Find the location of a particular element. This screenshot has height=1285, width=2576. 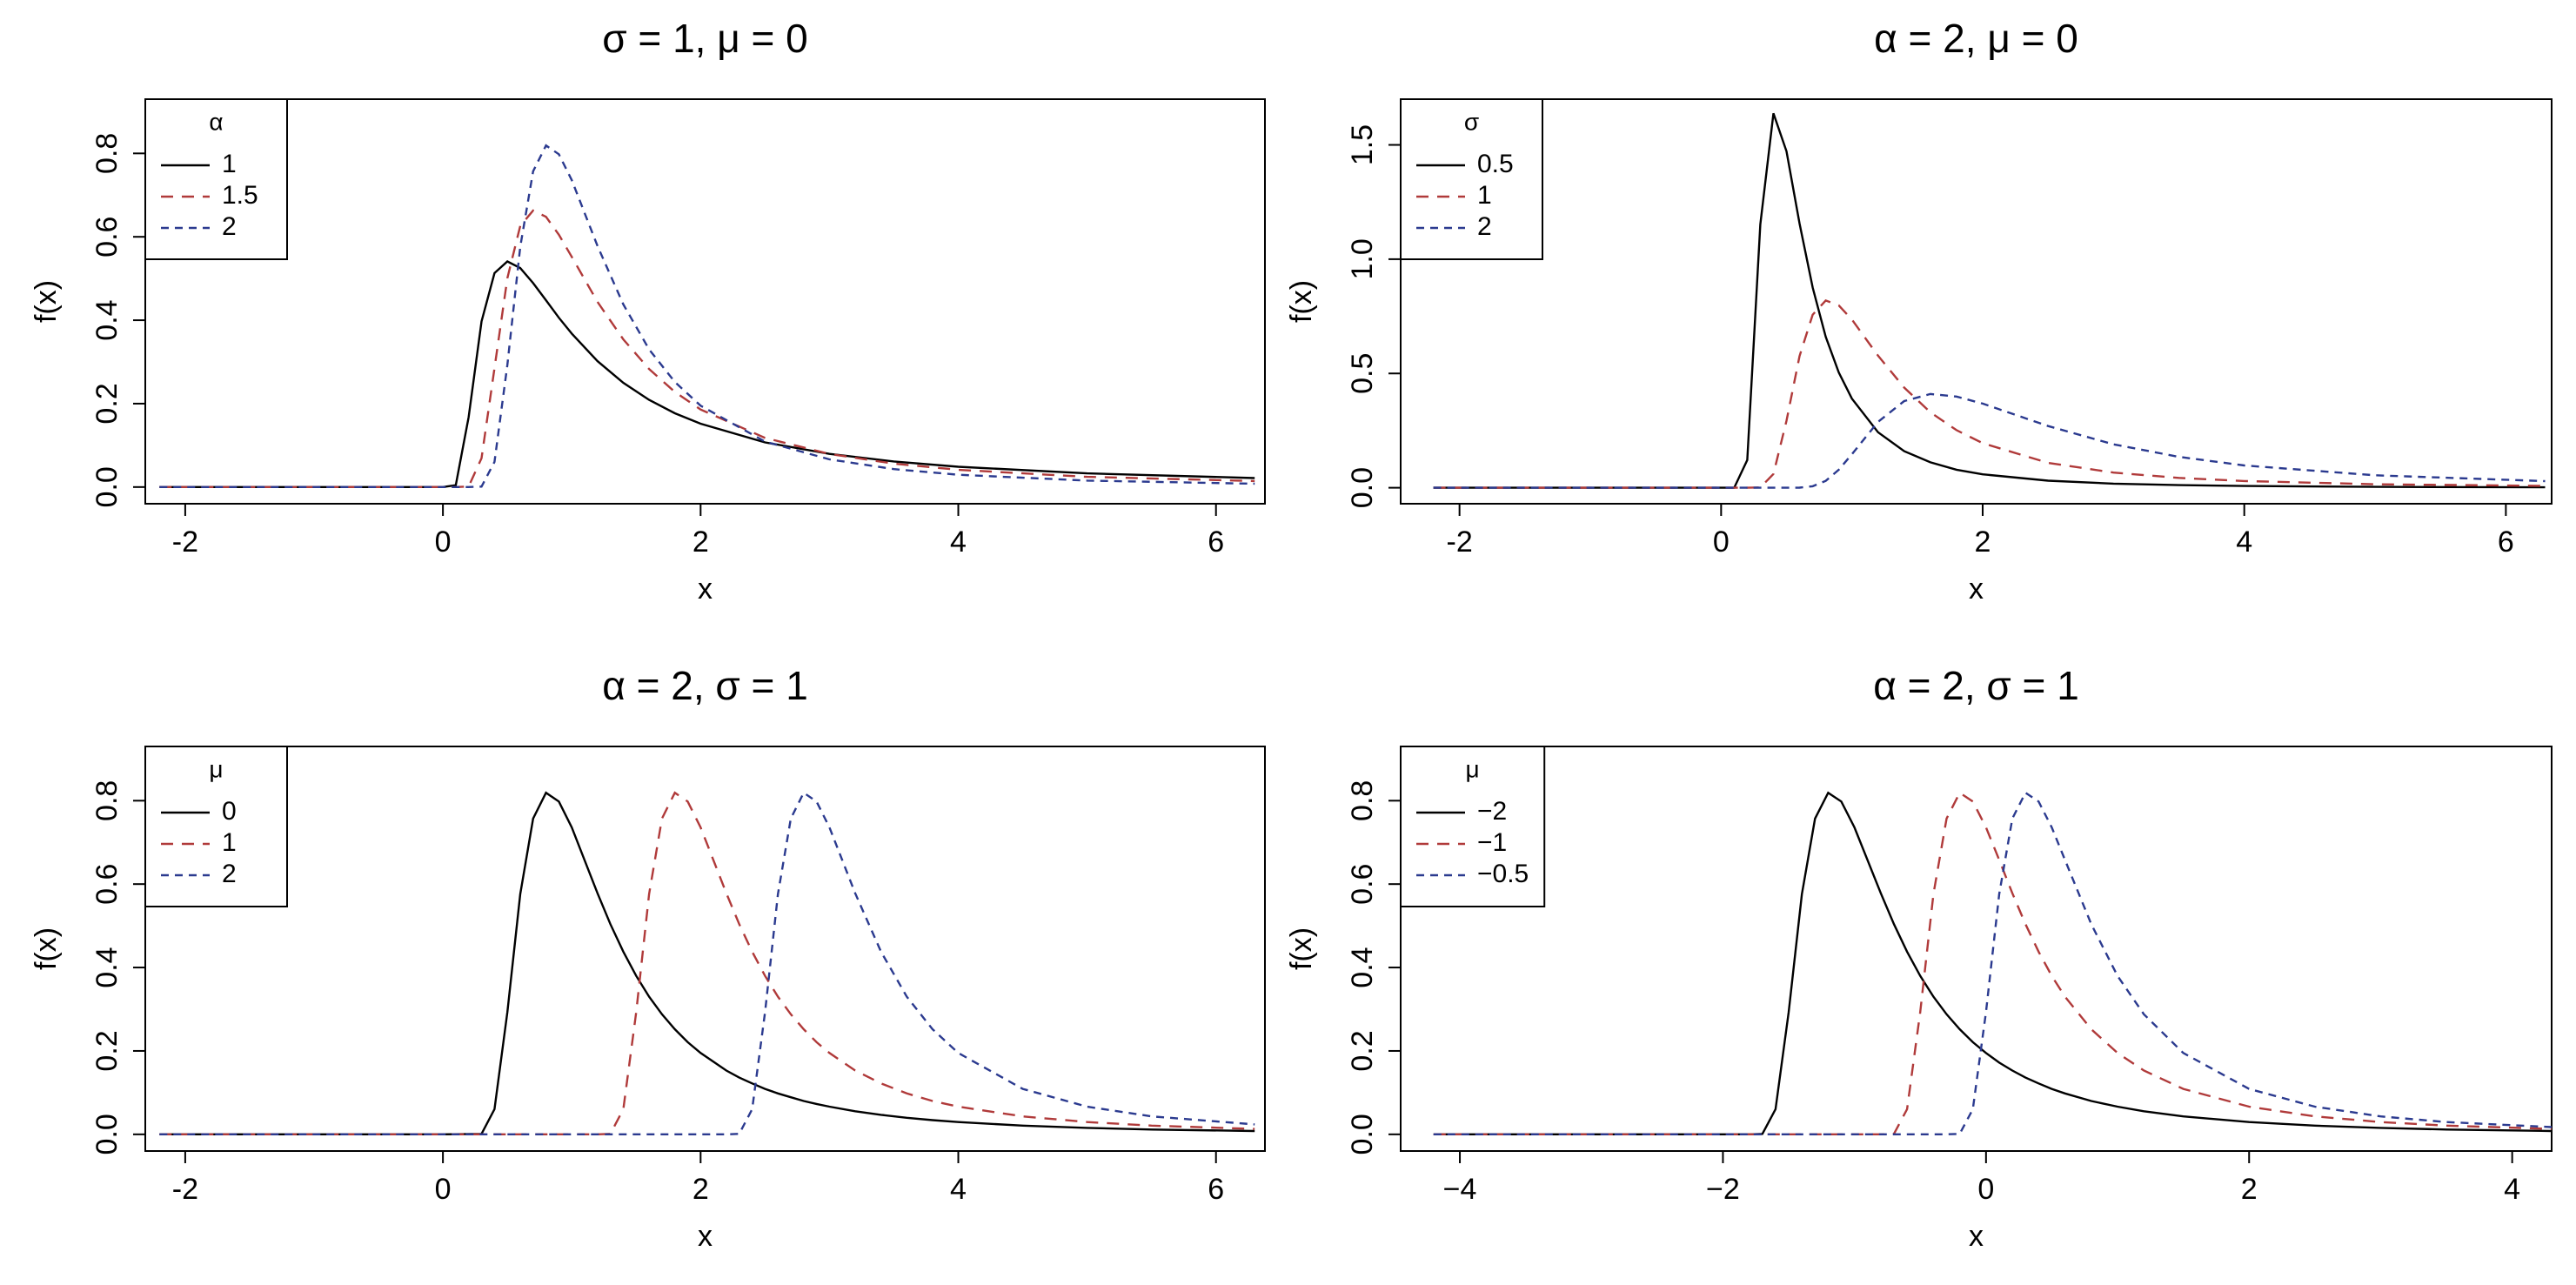

chart-title: σ = 1, μ = 0 is located at coordinates (704, 38).